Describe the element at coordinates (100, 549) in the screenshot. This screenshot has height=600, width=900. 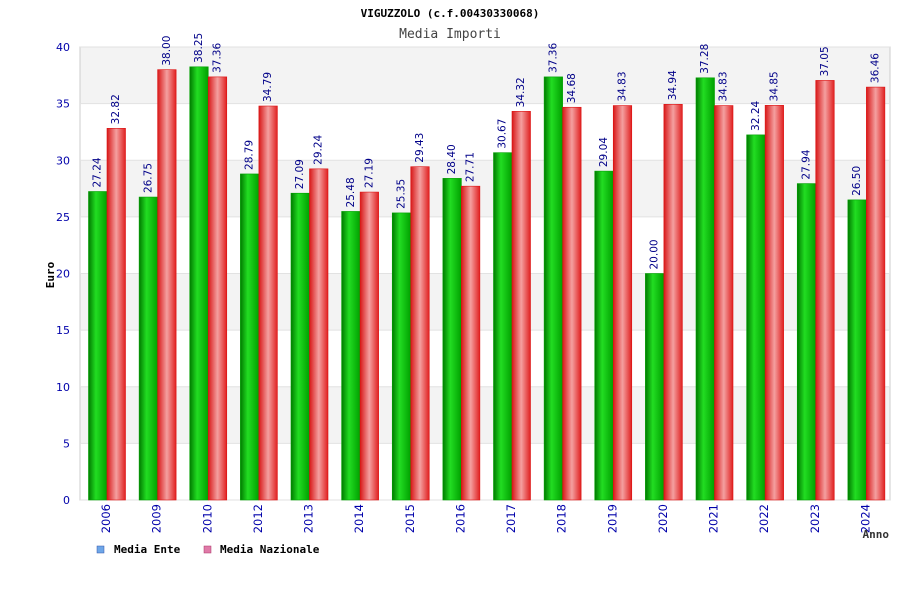
I see `legend-swatch-media-ente` at that location.